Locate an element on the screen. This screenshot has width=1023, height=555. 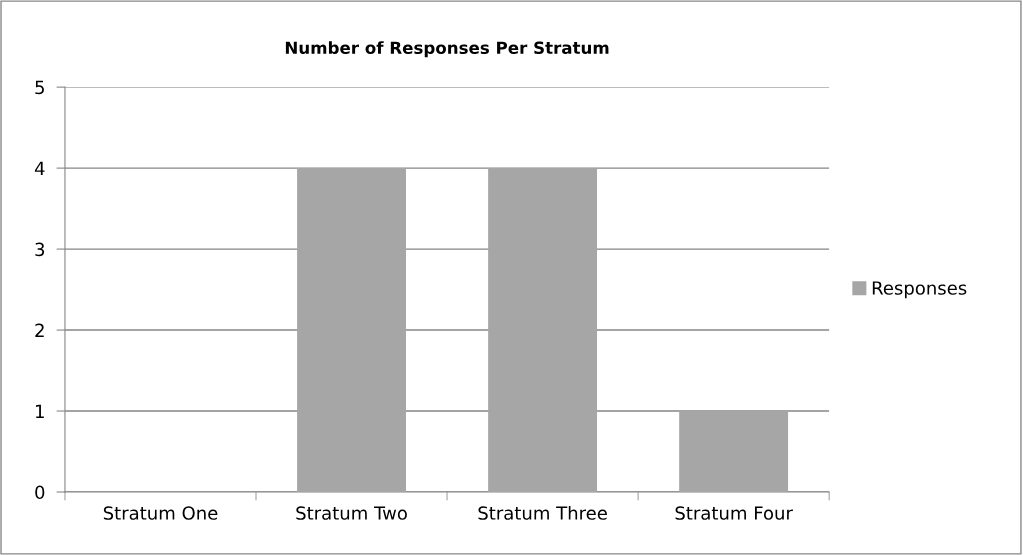
x-tick-label: Stratum Two is located at coordinates (351, 513).